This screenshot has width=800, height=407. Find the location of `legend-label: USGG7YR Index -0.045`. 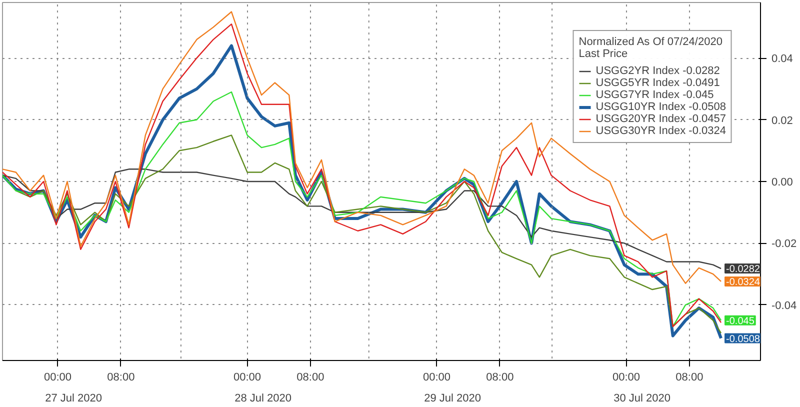

legend-label: USGG7YR Index -0.045 is located at coordinates (655, 95).